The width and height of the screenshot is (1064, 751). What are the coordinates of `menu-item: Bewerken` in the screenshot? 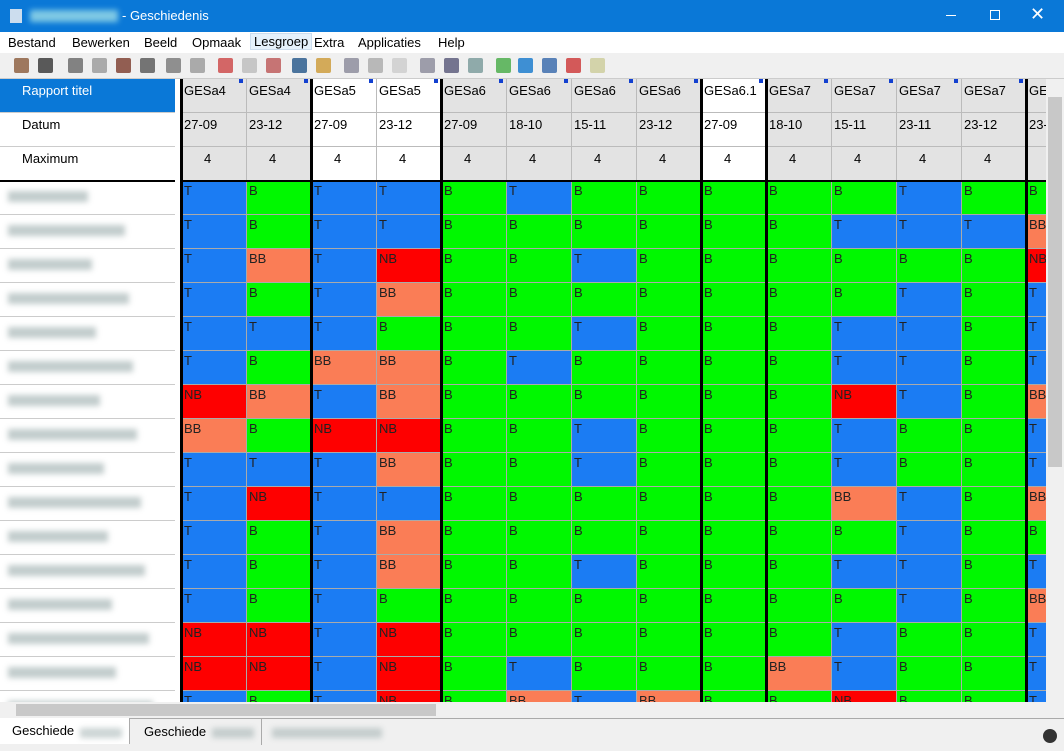 It's located at (101, 42).